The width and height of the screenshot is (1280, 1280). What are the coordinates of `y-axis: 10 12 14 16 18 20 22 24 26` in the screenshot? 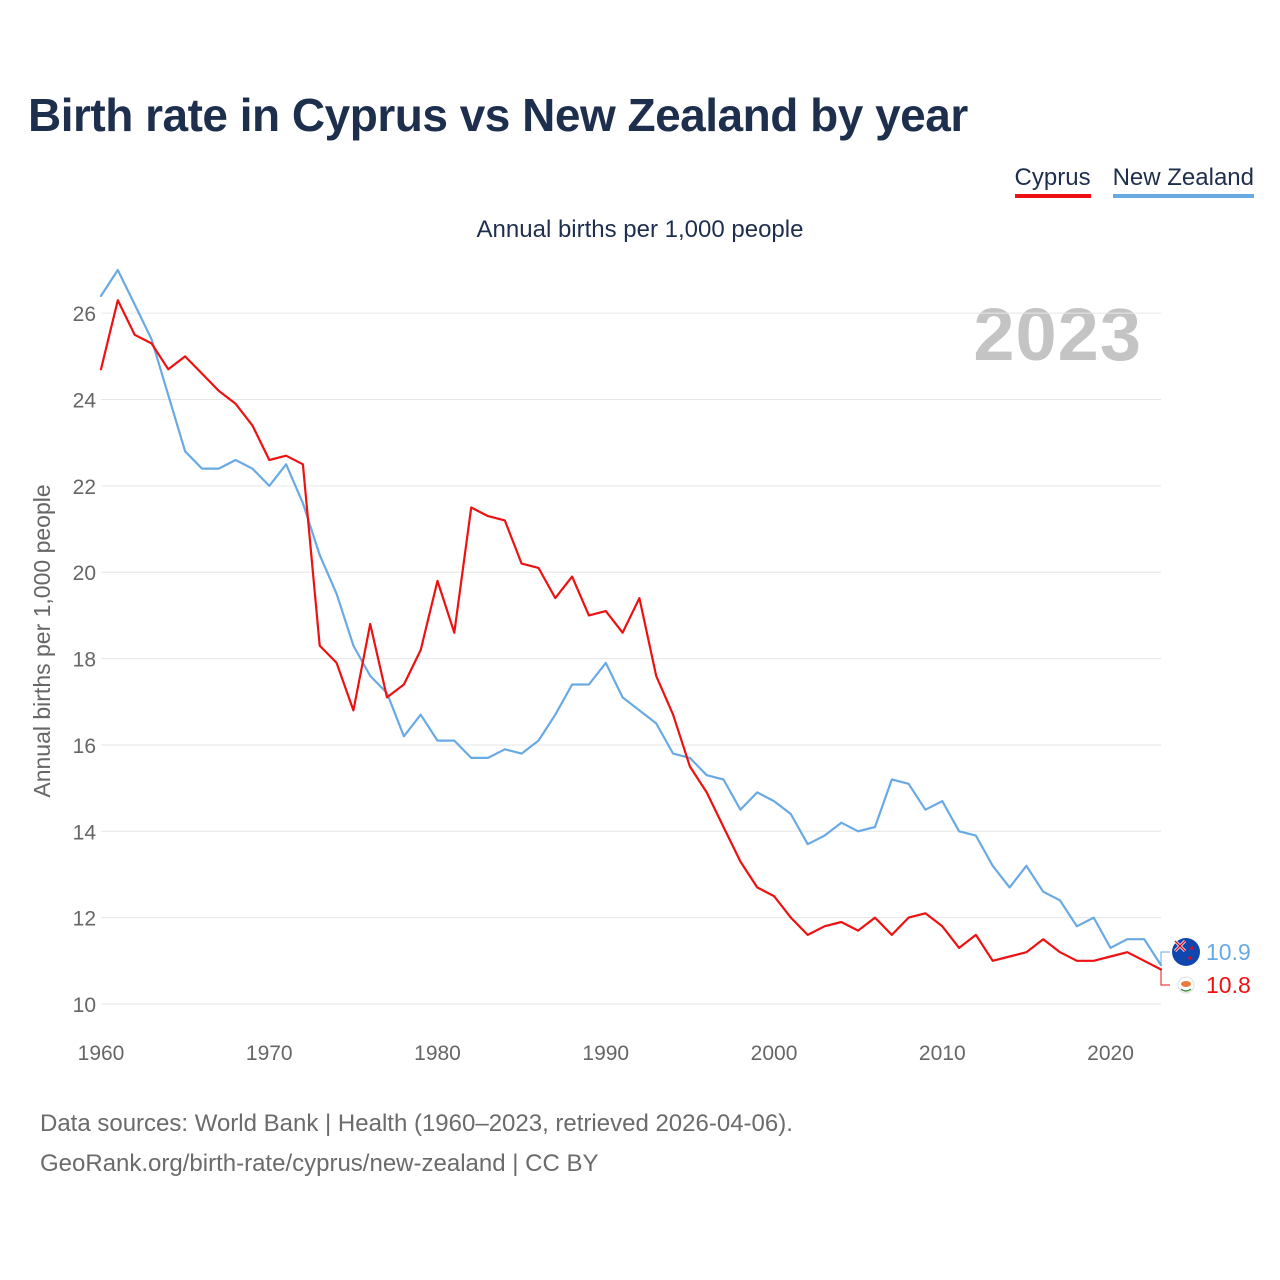 It's located at (85, 660).